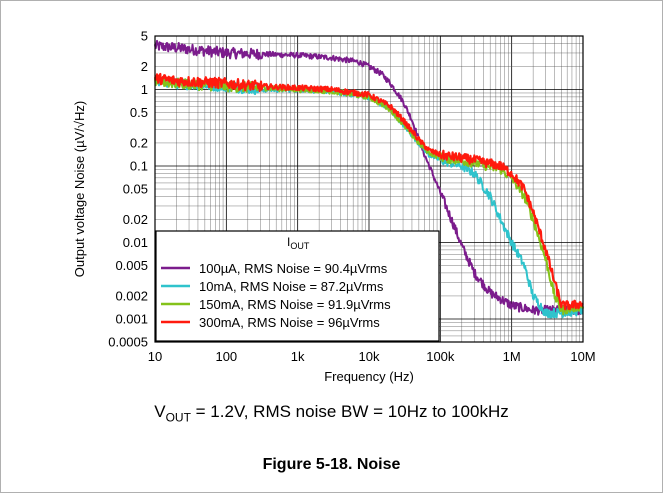 The height and width of the screenshot is (493, 663). Describe the element at coordinates (582, 356) in the screenshot. I see `x-tick-label: 10M` at that location.